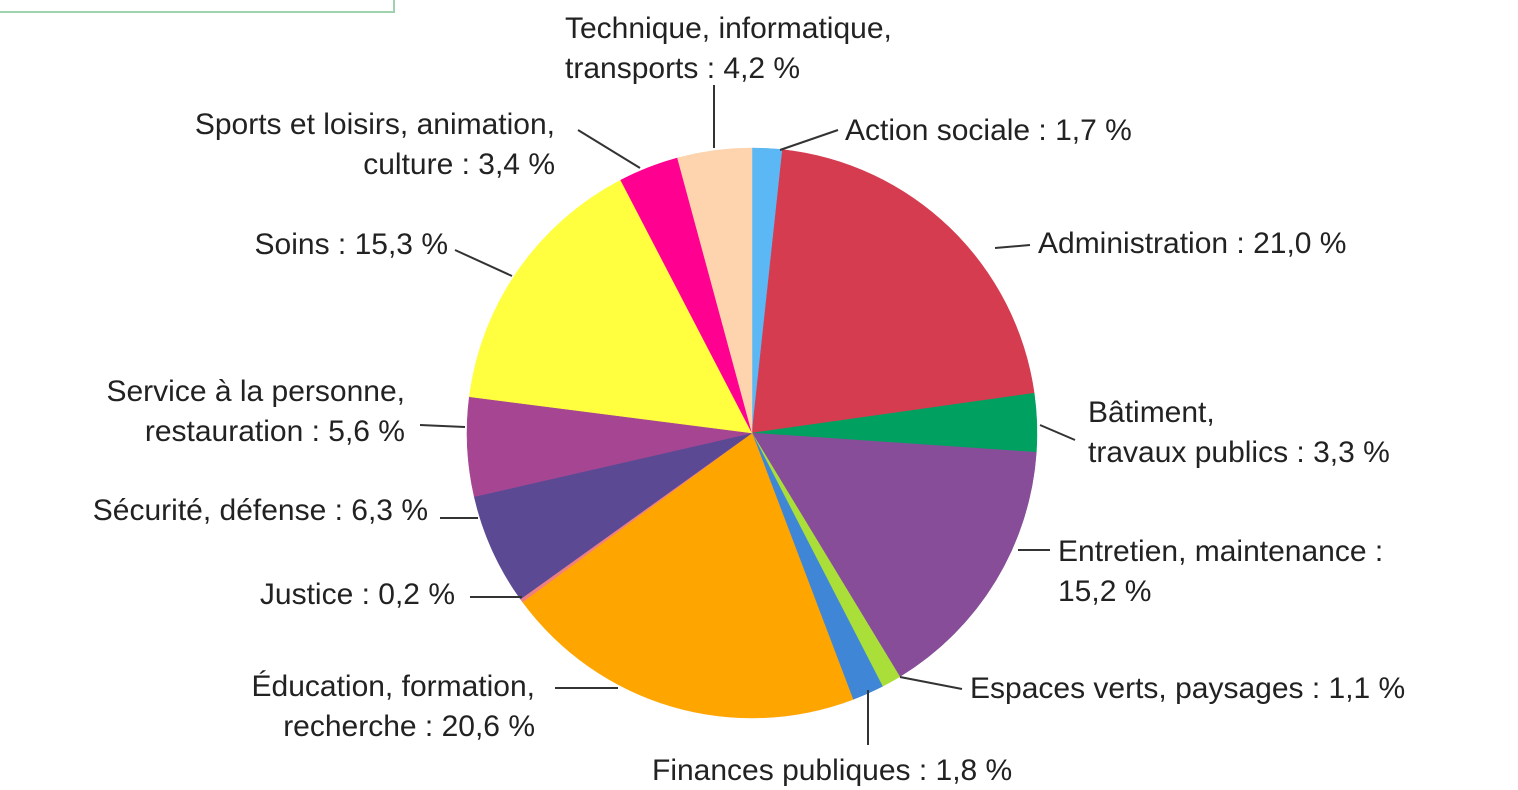 The width and height of the screenshot is (1518, 790). I want to click on slice-label: Administration : 21,0 %, so click(1192, 243).